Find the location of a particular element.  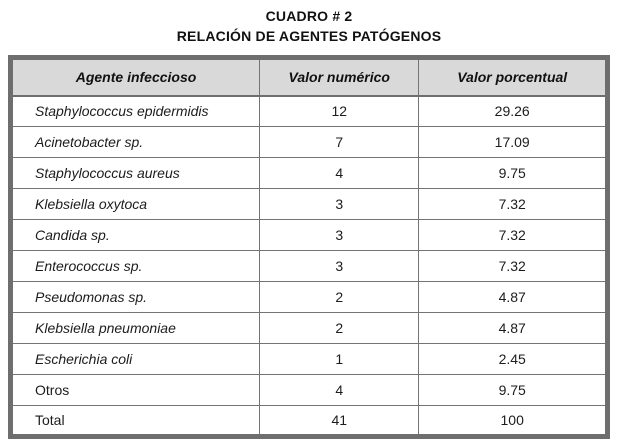

percent-cell: 2.45 is located at coordinates (513, 359).